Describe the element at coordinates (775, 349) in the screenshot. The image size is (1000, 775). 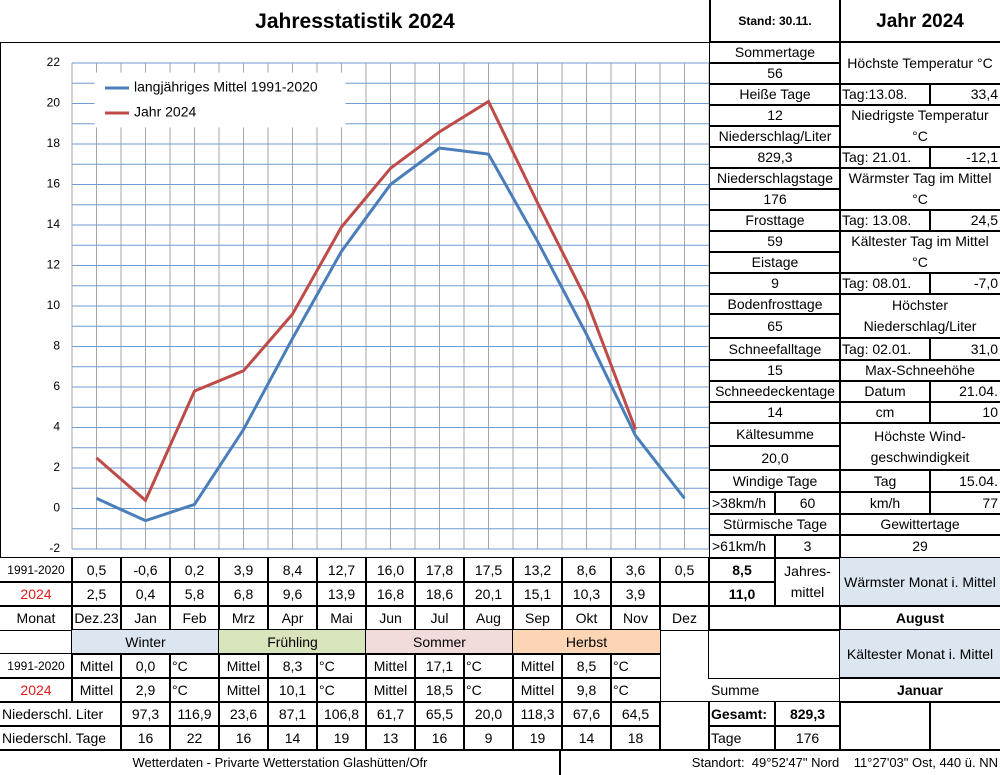
I see `stat-label: Schneefalltage` at that location.